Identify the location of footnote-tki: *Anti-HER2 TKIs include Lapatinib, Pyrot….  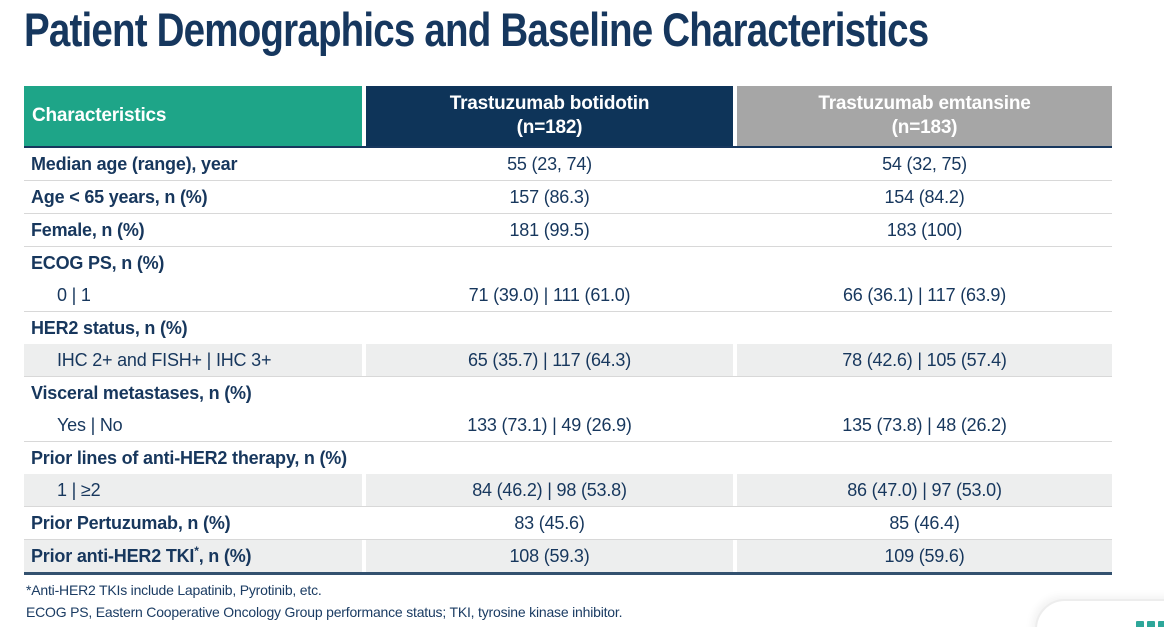
(174, 590).